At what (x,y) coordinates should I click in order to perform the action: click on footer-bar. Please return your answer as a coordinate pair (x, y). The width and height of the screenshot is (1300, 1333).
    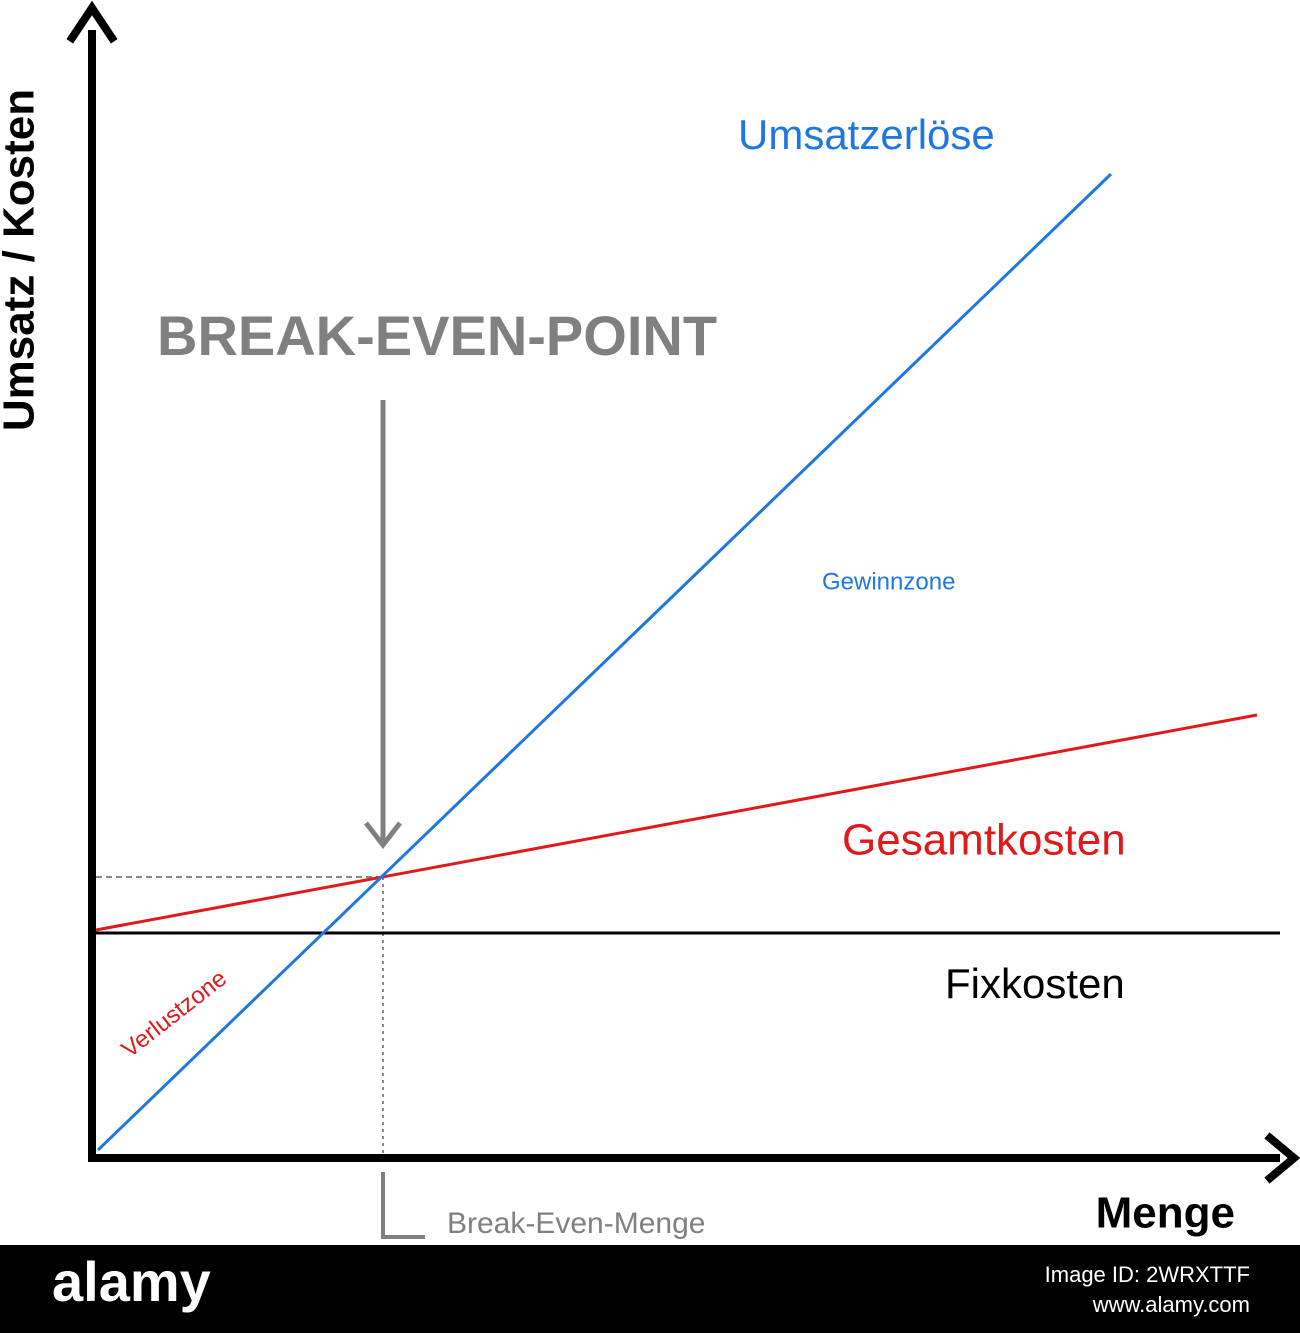
    Looking at the image, I should click on (650, 1289).